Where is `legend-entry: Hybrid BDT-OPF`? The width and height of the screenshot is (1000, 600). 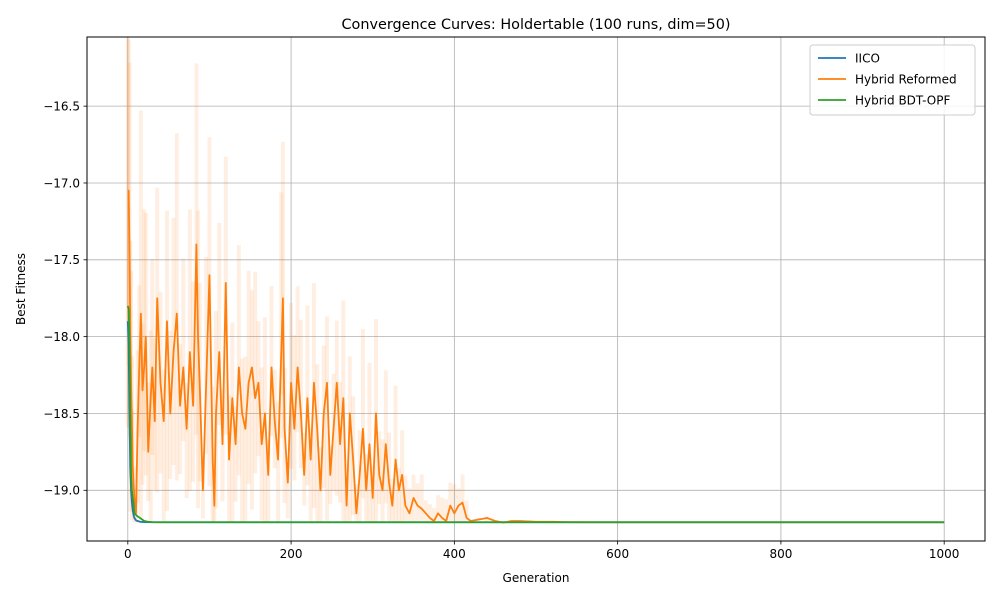
legend-entry: Hybrid BDT-OPF is located at coordinates (902, 100).